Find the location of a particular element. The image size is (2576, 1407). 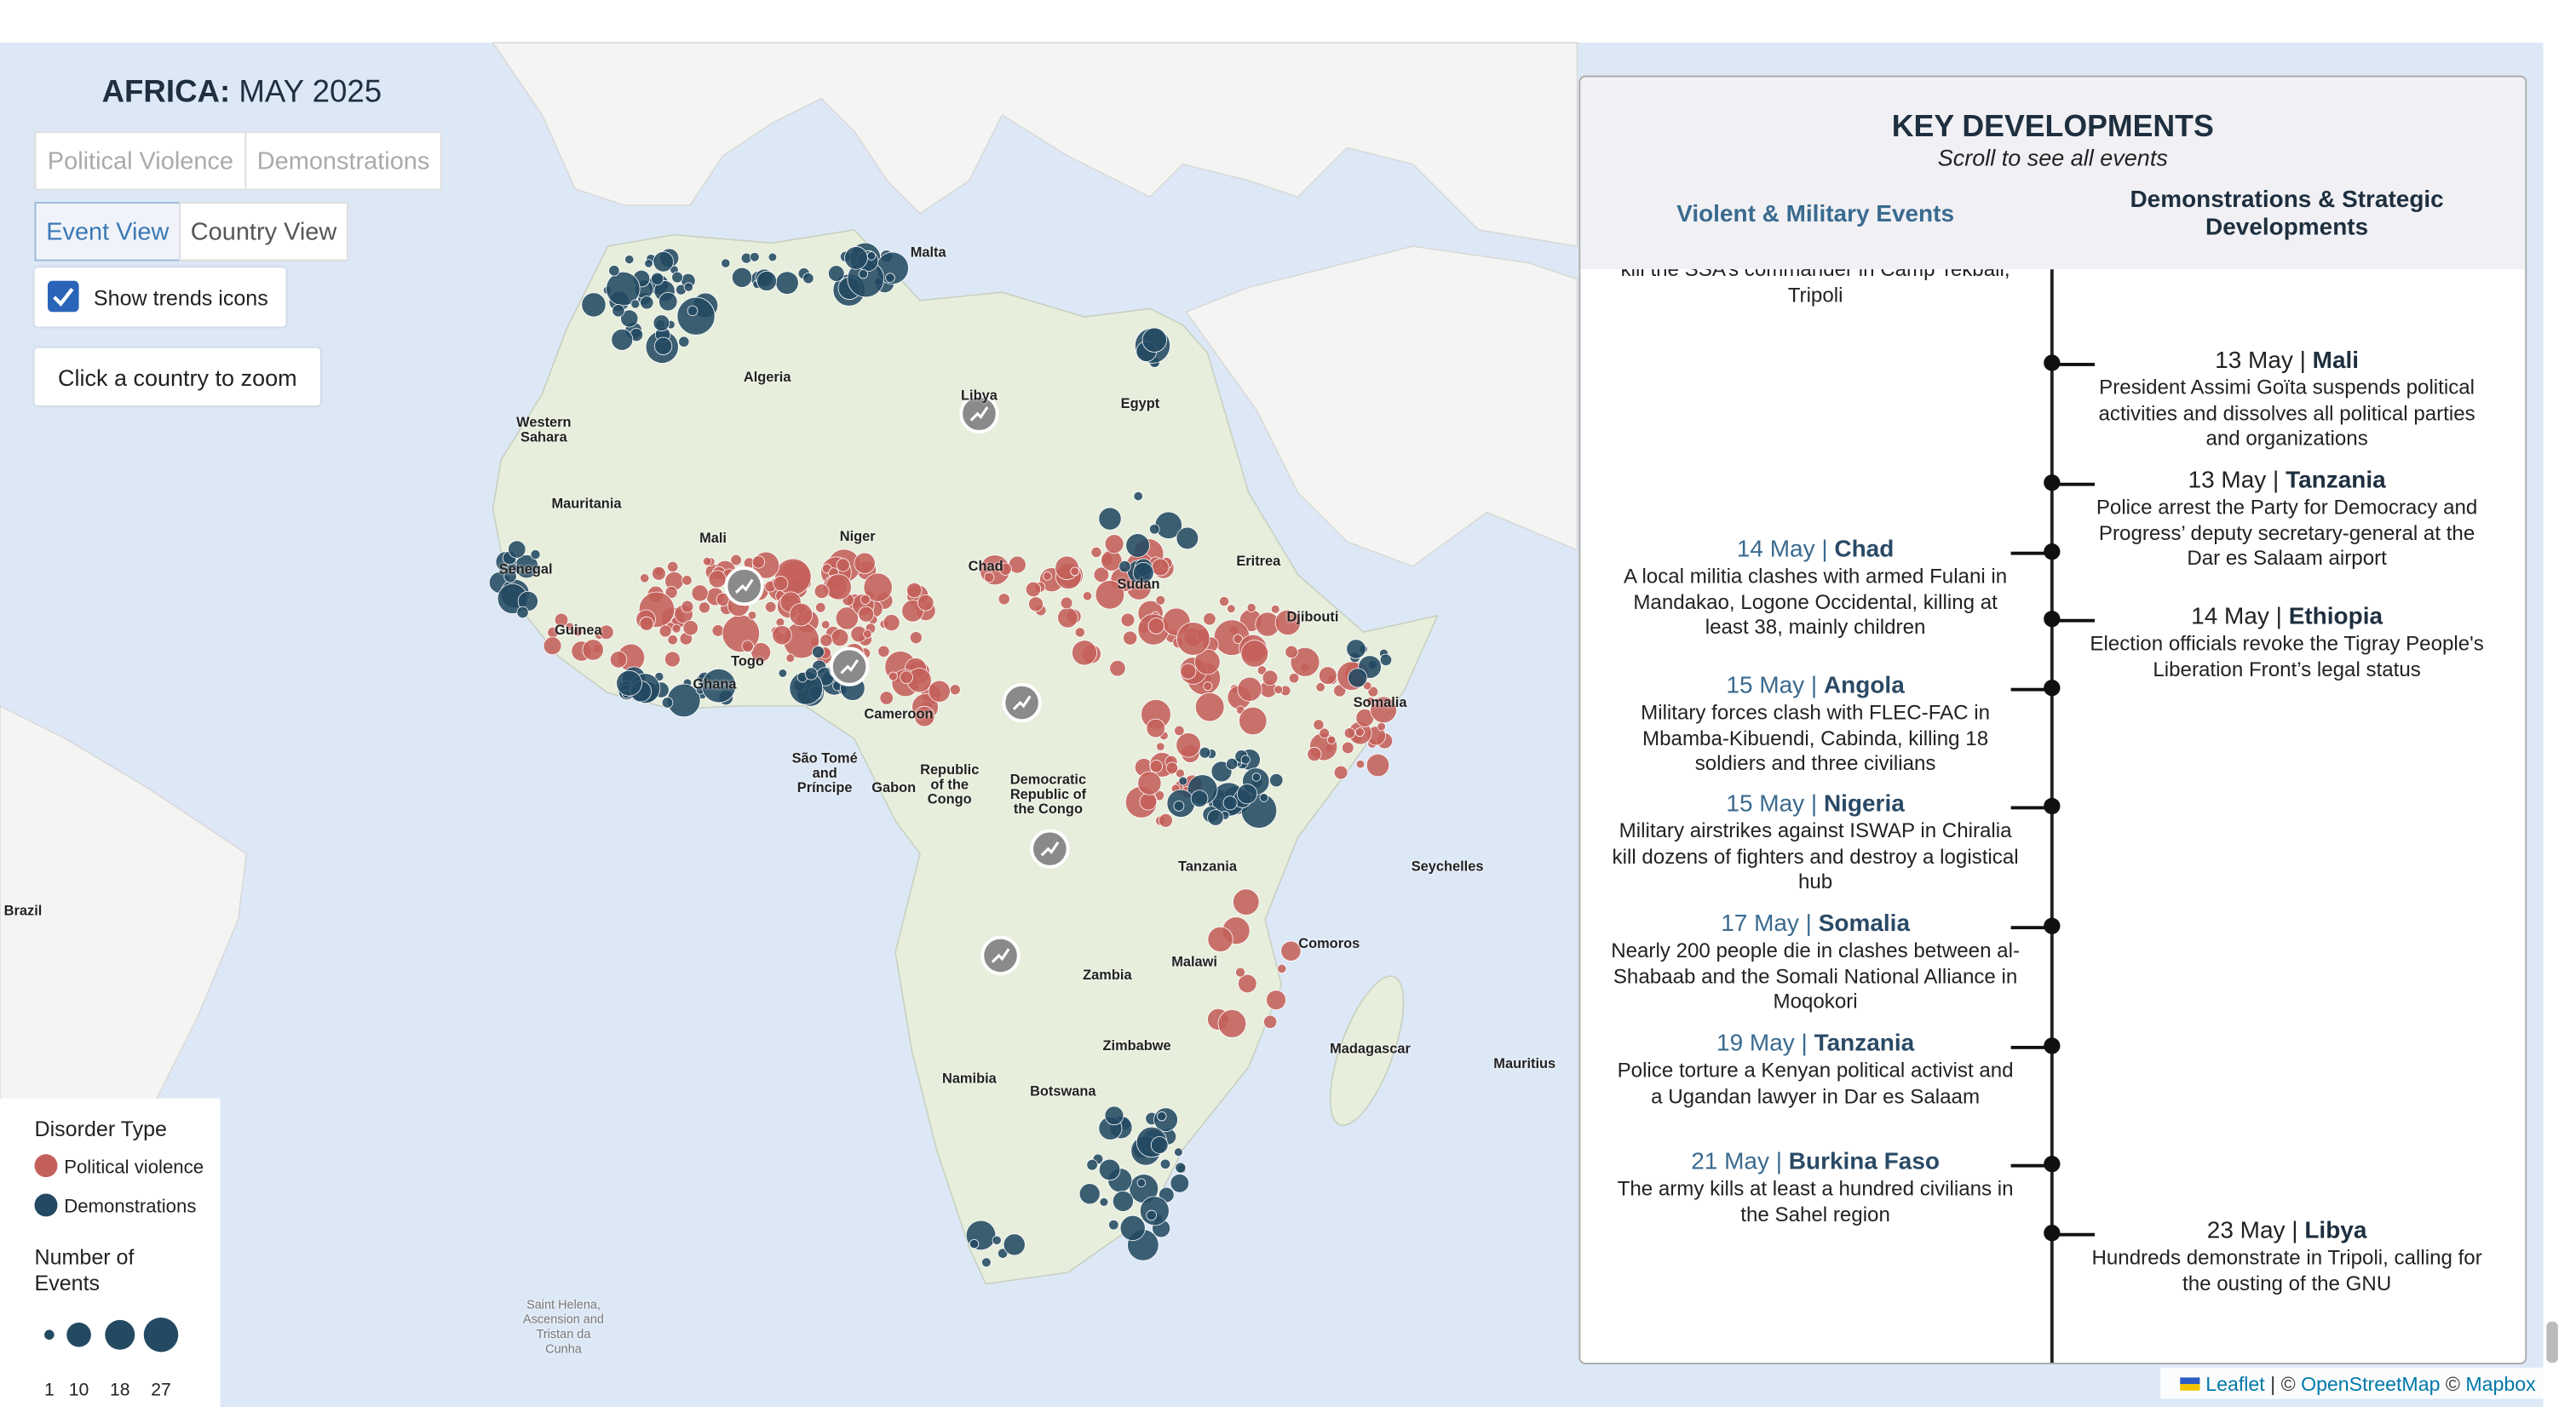

checkbox is located at coordinates (64, 297).